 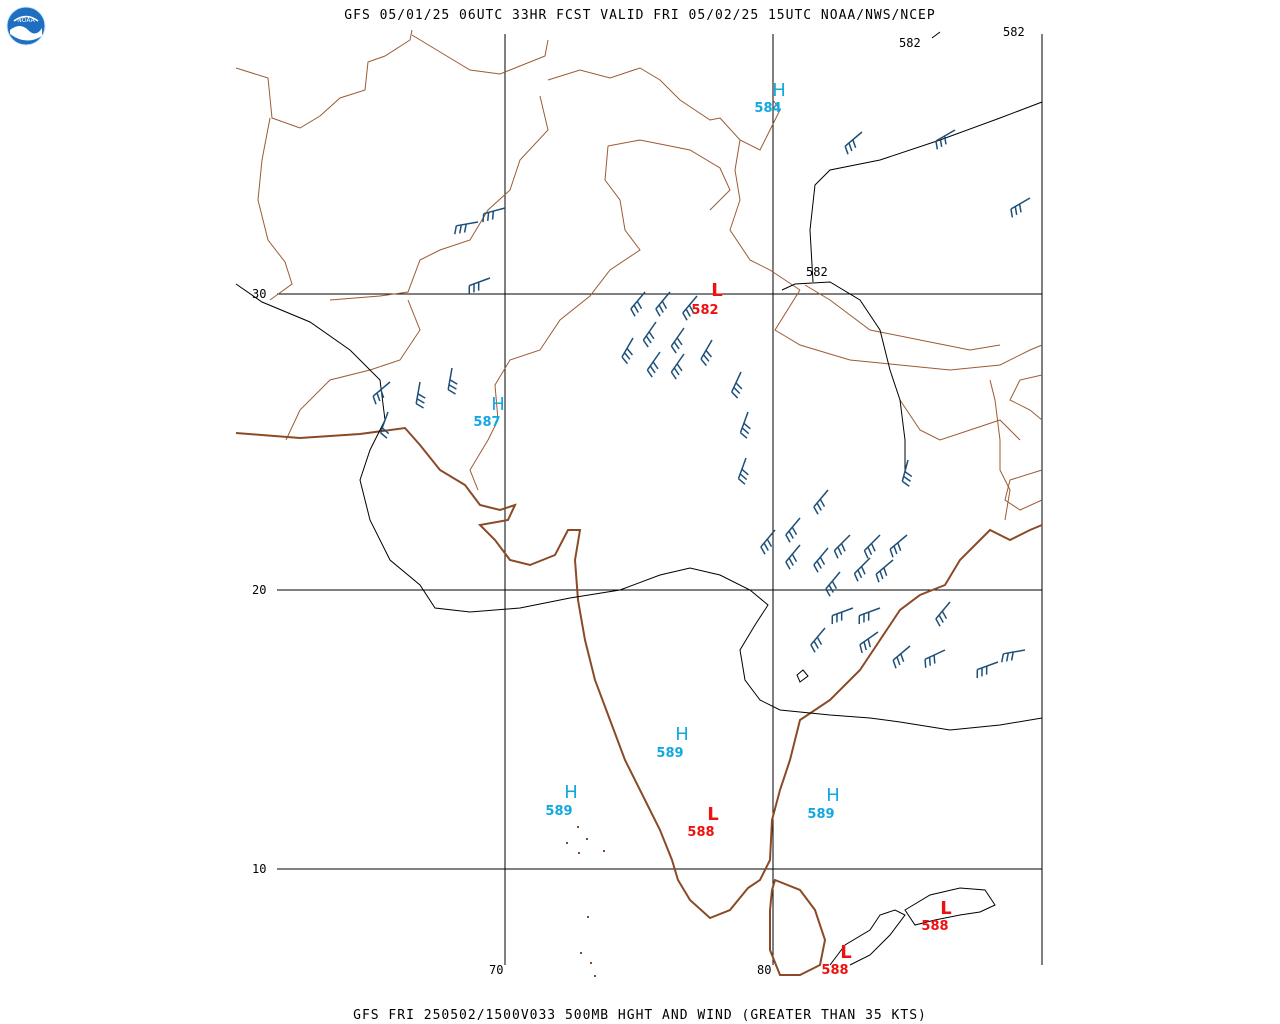 What do you see at coordinates (26, 20) in the screenshot?
I see `logo-text: NOAA` at bounding box center [26, 20].